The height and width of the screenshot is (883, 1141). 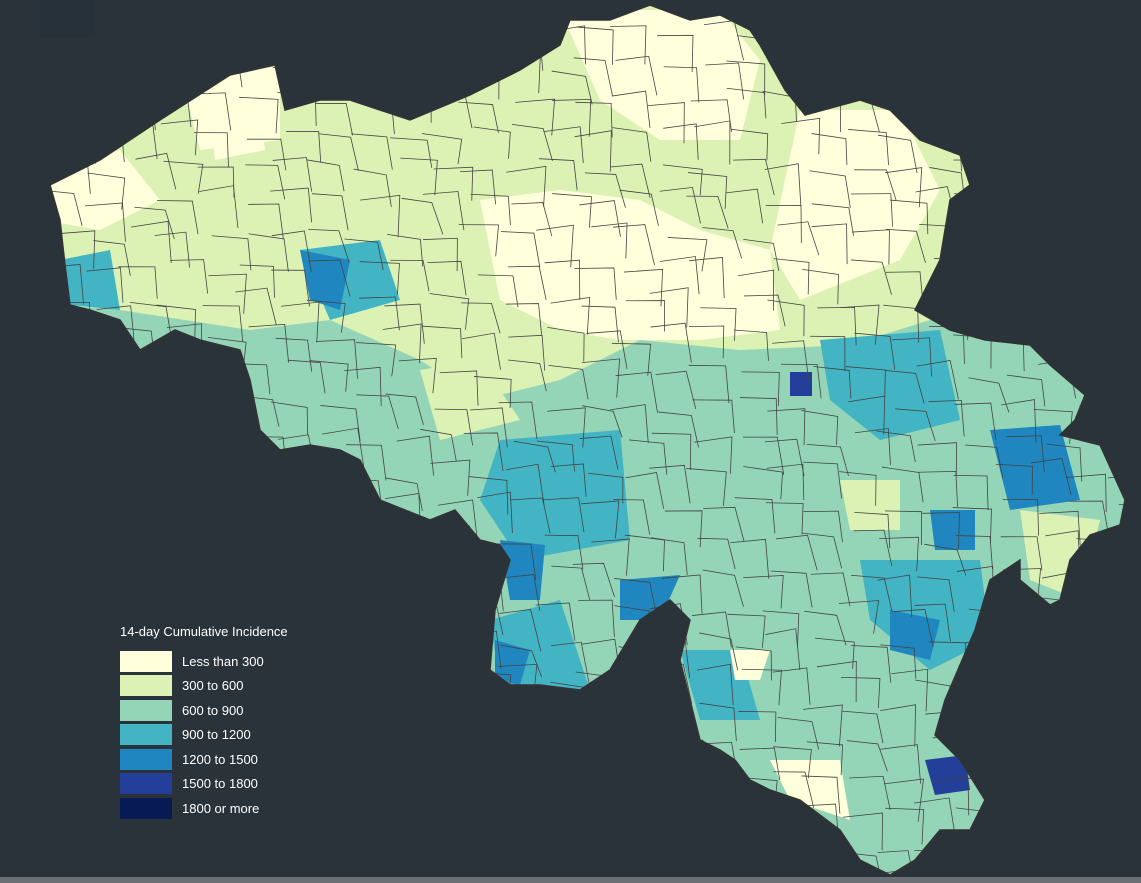 What do you see at coordinates (570, 880) in the screenshot?
I see `horizontal-scrollbar` at bounding box center [570, 880].